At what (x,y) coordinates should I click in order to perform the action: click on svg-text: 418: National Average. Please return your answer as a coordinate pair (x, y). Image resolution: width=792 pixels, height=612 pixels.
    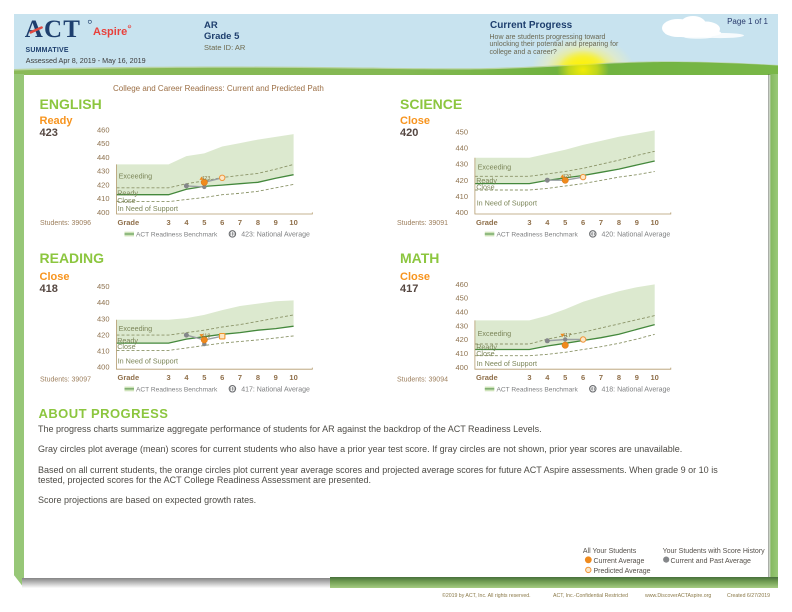
    Looking at the image, I should click on (636, 389).